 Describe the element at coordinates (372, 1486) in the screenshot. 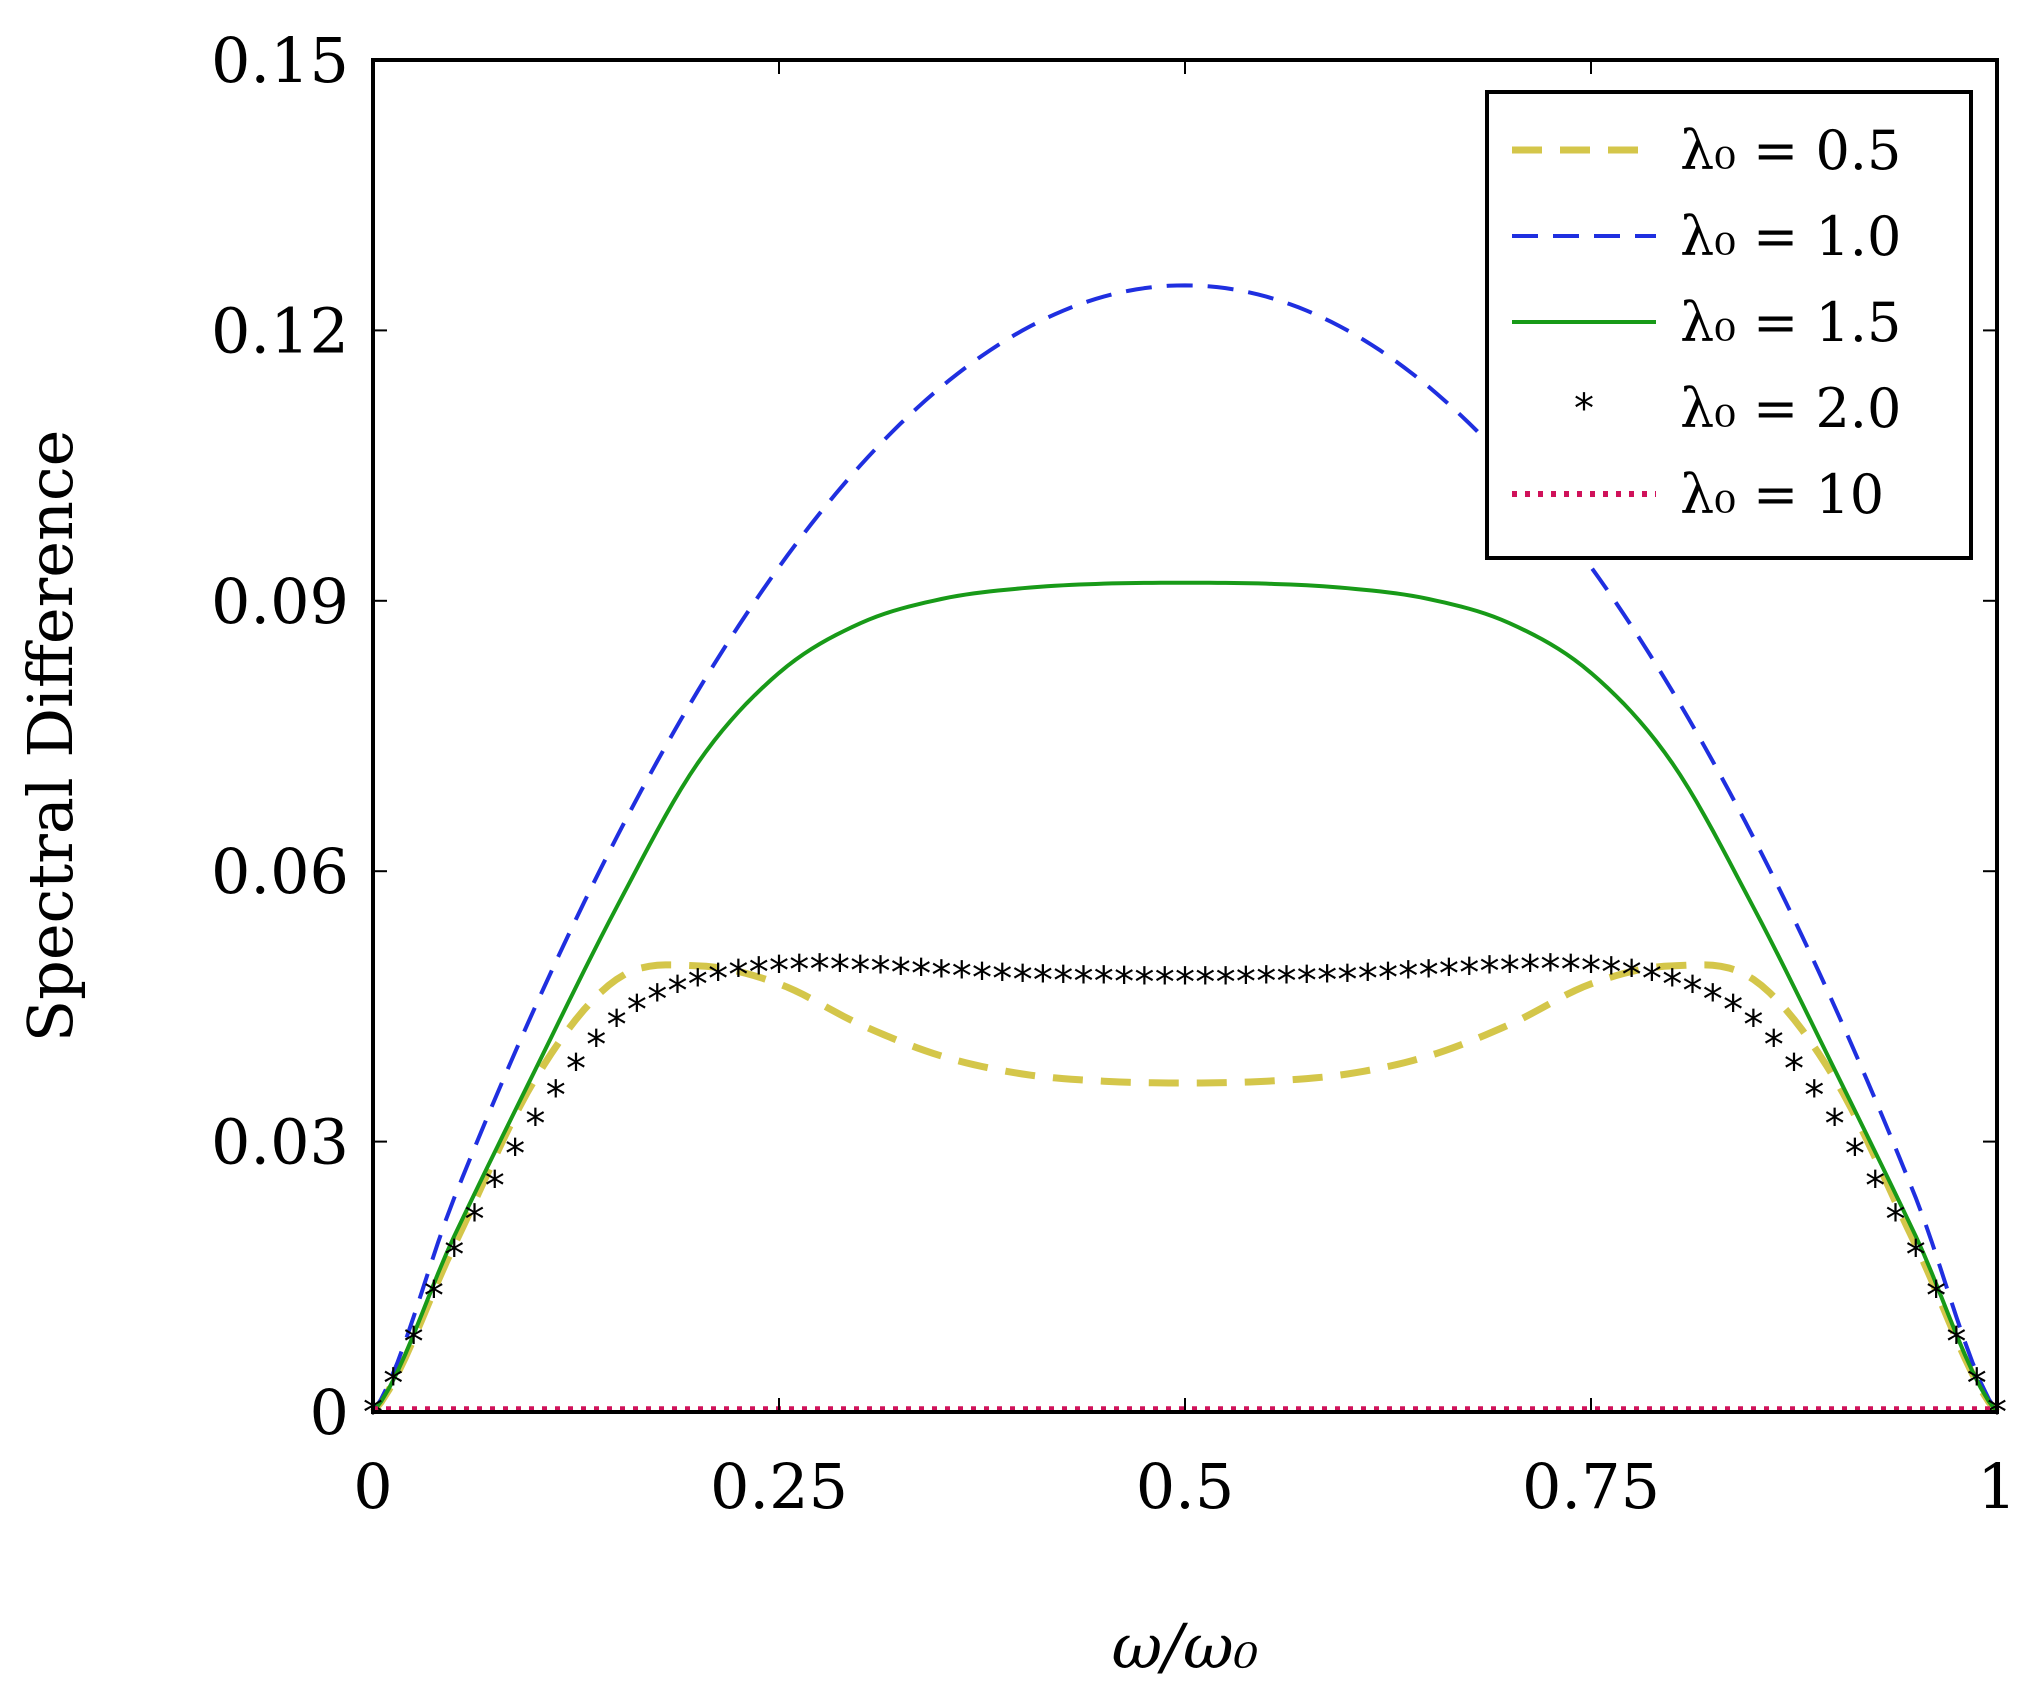

I see `x-tick-label: 0` at that location.